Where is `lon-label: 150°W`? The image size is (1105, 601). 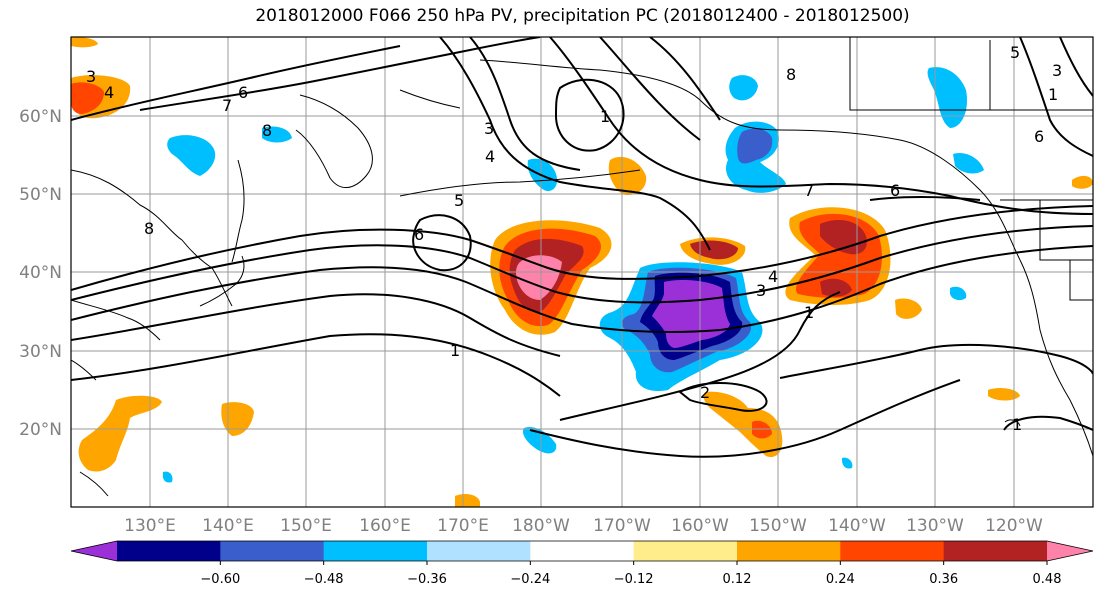
lon-label: 150°W is located at coordinates (778, 526).